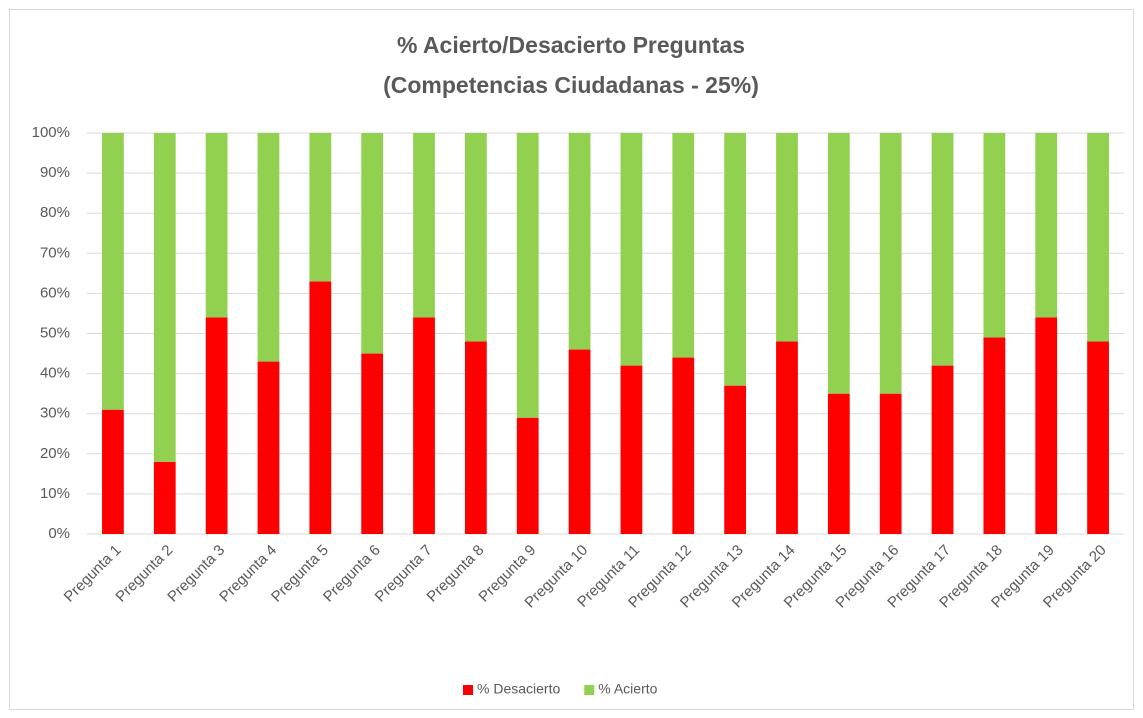 The image size is (1143, 718). I want to click on y-tick-label: 50%, so click(55, 332).